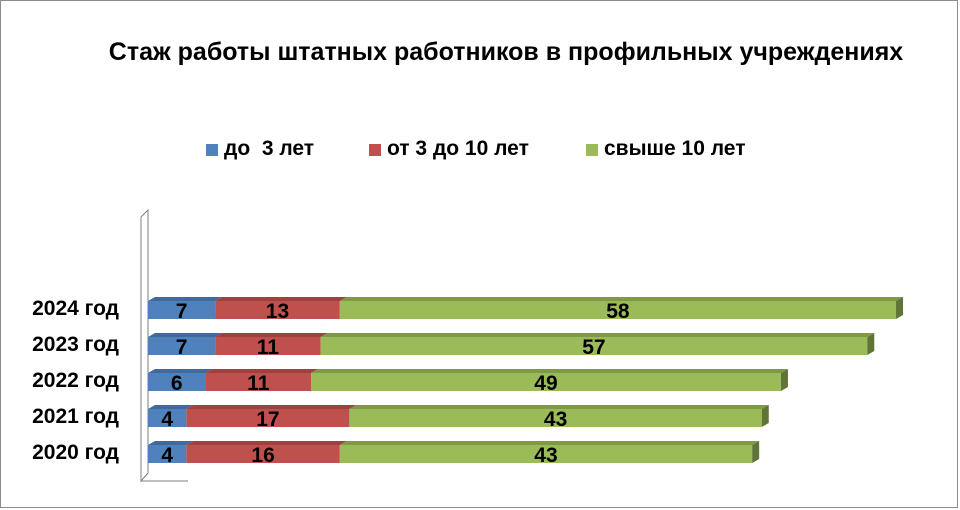 Image resolution: width=960 pixels, height=510 pixels. Describe the element at coordinates (269, 148) in the screenshot. I see `legend-label-up-to-3: до 3 лет` at that location.